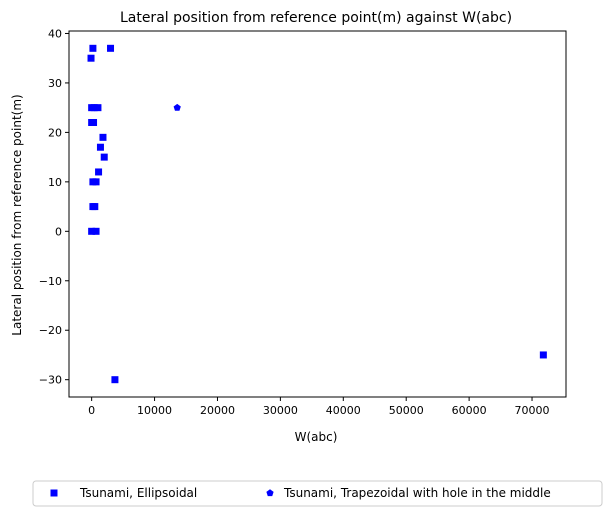  What do you see at coordinates (217, 410) in the screenshot?
I see `x-tick-label: 20000` at bounding box center [217, 410].